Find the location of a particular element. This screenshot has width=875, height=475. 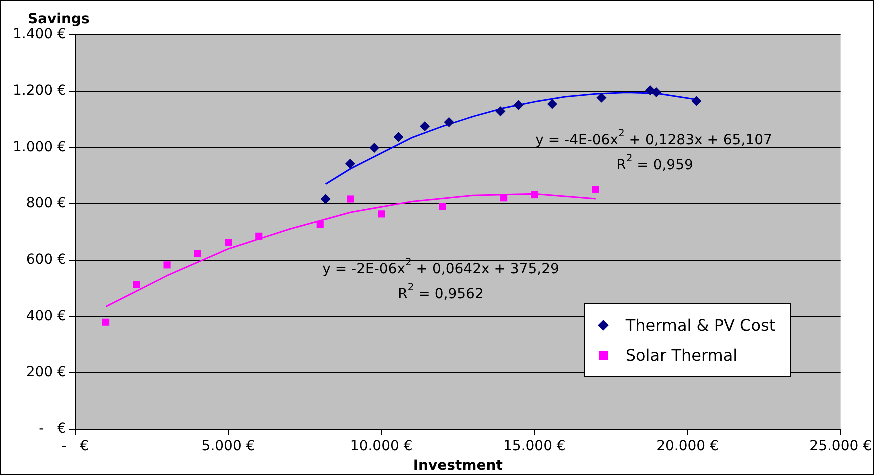

y-tick-label: 600 € is located at coordinates (46, 260).